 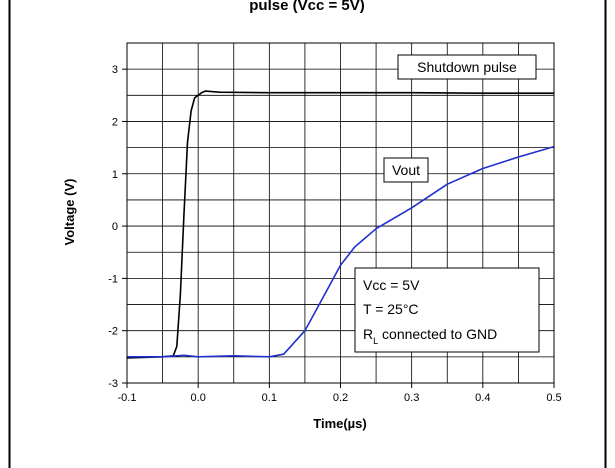 What do you see at coordinates (437, 334) in the screenshot?
I see `conditions-r-rest: connected to GND` at bounding box center [437, 334].